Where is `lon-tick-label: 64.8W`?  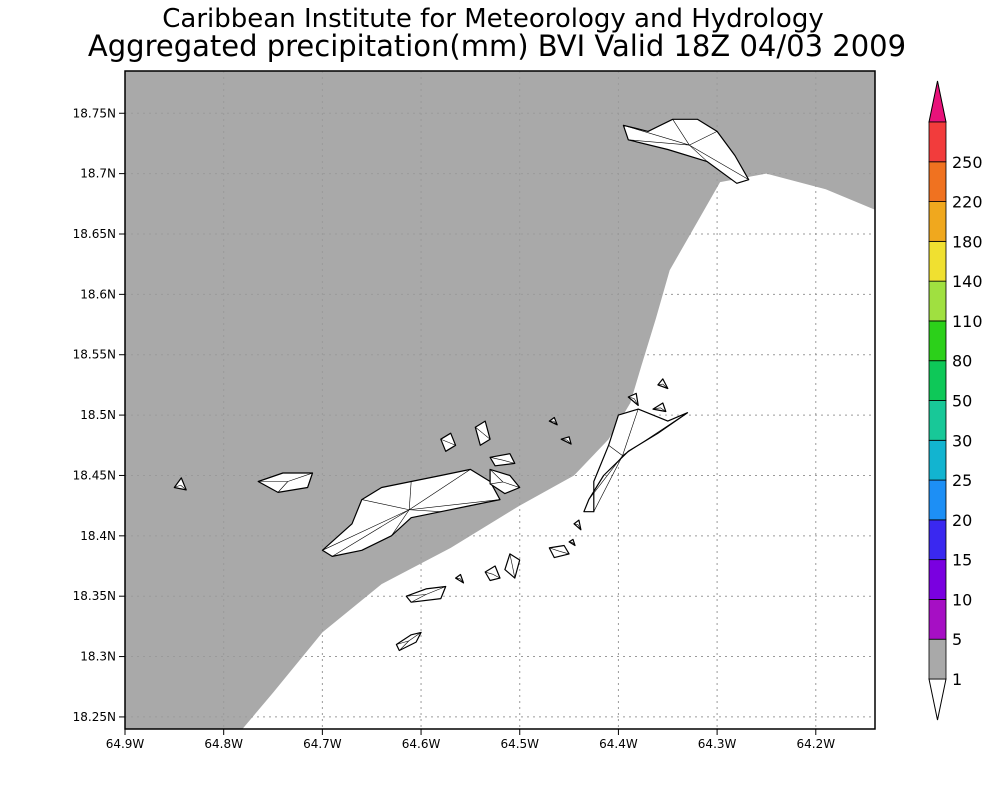
lon-tick-label: 64.8W is located at coordinates (223, 744).